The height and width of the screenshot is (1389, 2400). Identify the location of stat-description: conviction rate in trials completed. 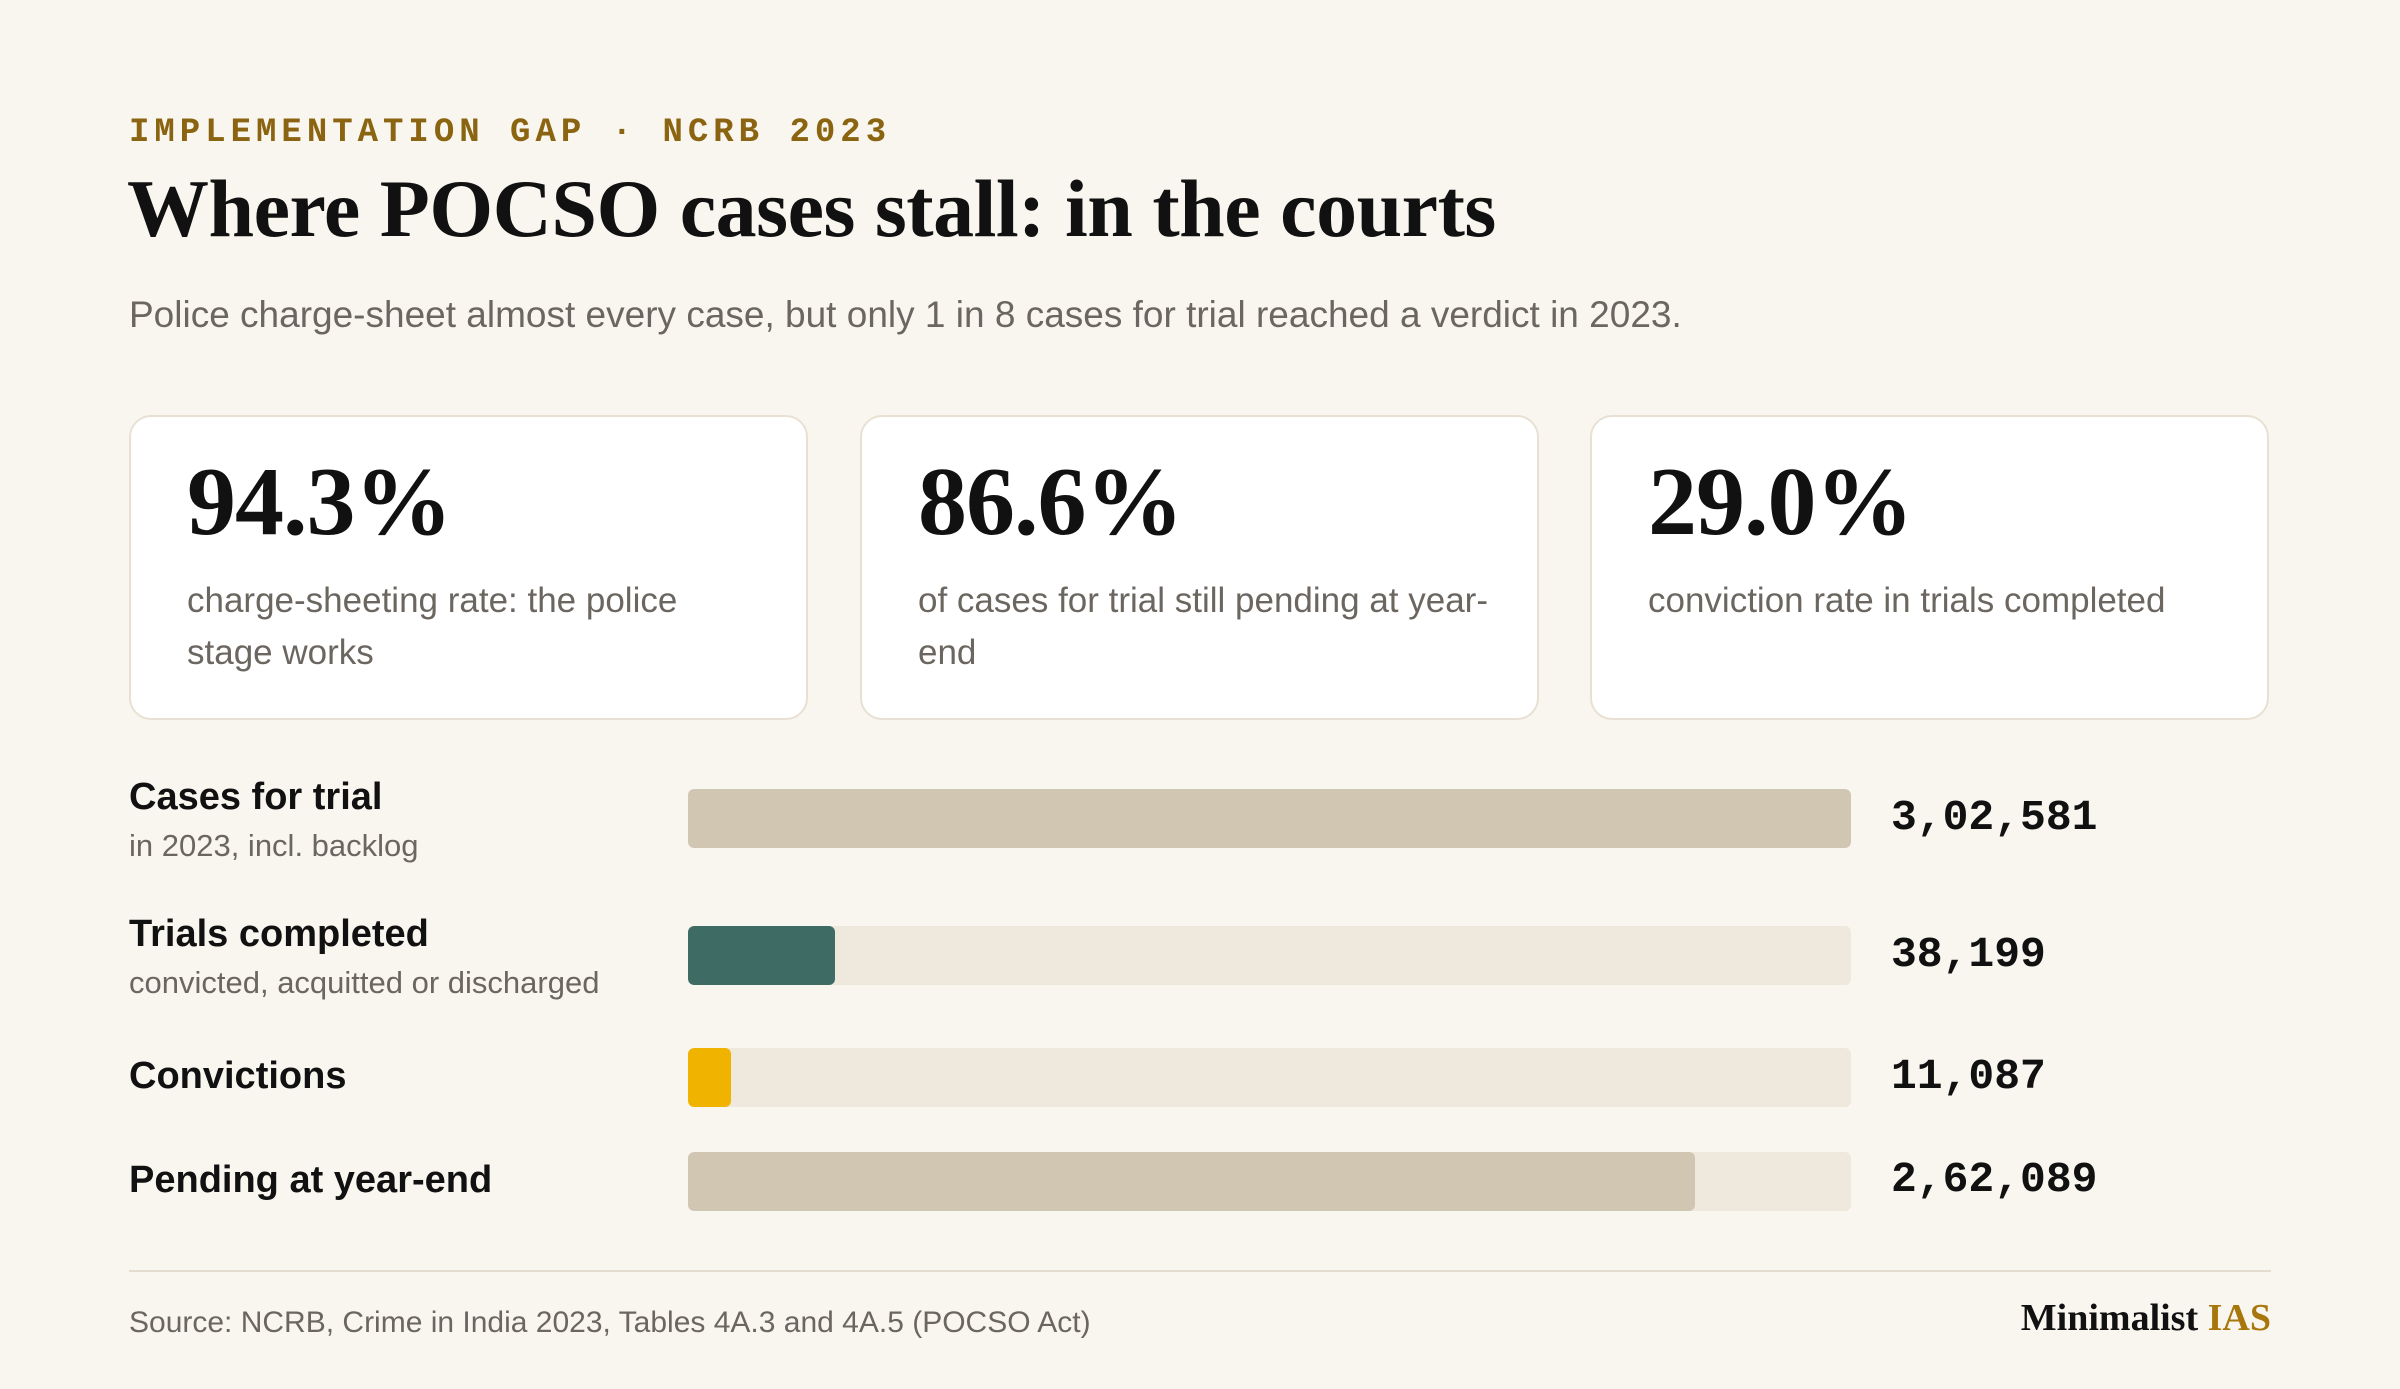
(1907, 600).